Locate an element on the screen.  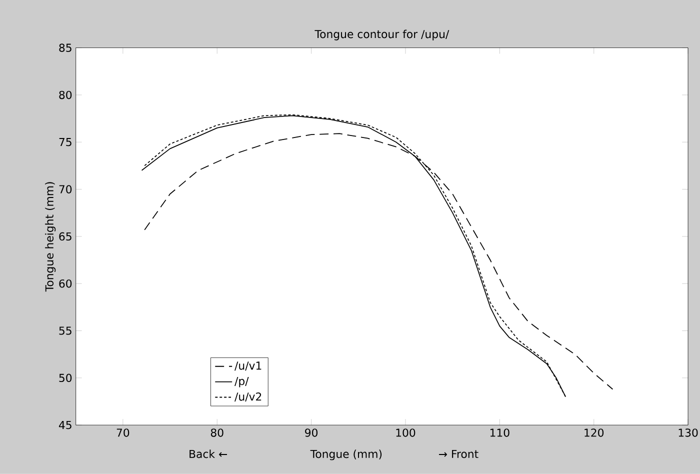
y-axis-title: Tongue height (mm) is located at coordinates (50, 237).